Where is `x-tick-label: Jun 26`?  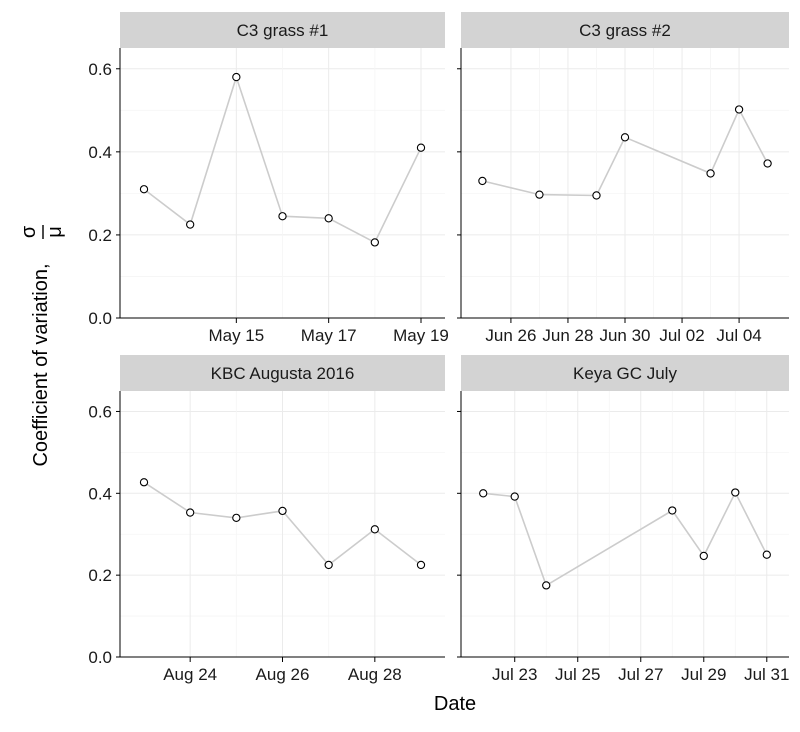
x-tick-label: Jun 26 is located at coordinates (510, 335).